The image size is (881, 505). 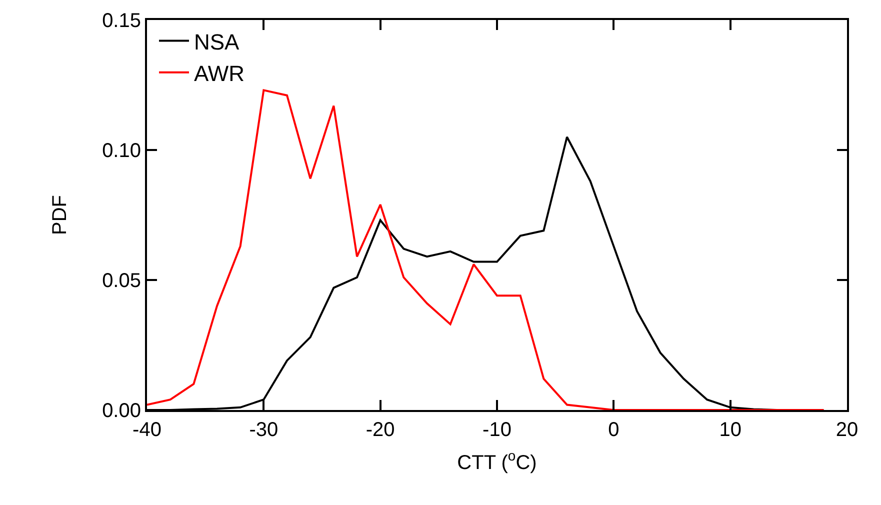 What do you see at coordinates (380, 430) in the screenshot?
I see `x-tick-label: -20` at bounding box center [380, 430].